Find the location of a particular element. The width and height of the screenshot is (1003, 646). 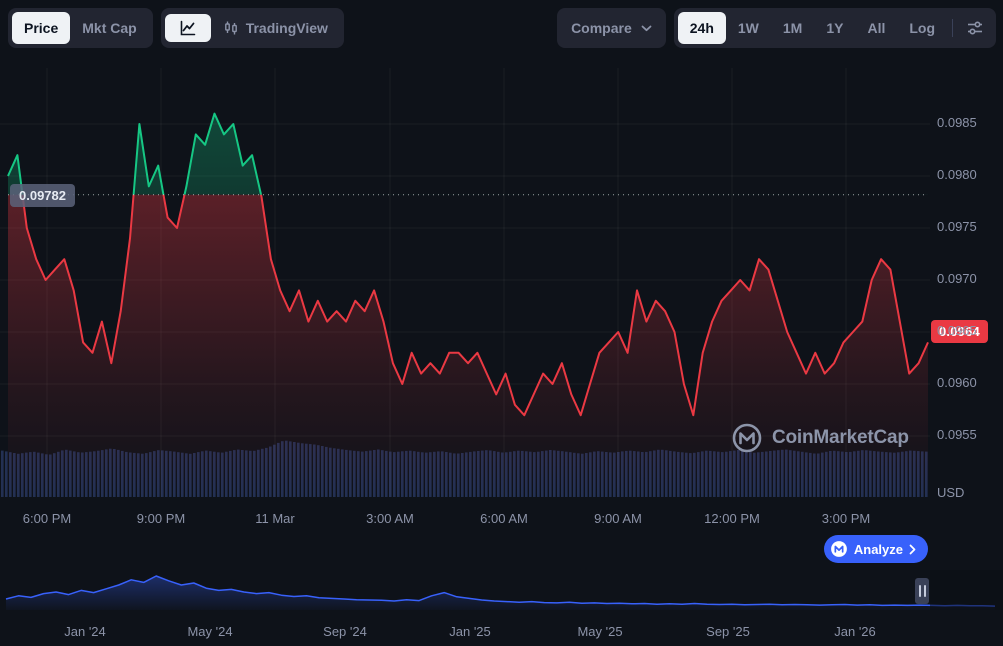

x-axis-label: 9:00 PM is located at coordinates (161, 518).